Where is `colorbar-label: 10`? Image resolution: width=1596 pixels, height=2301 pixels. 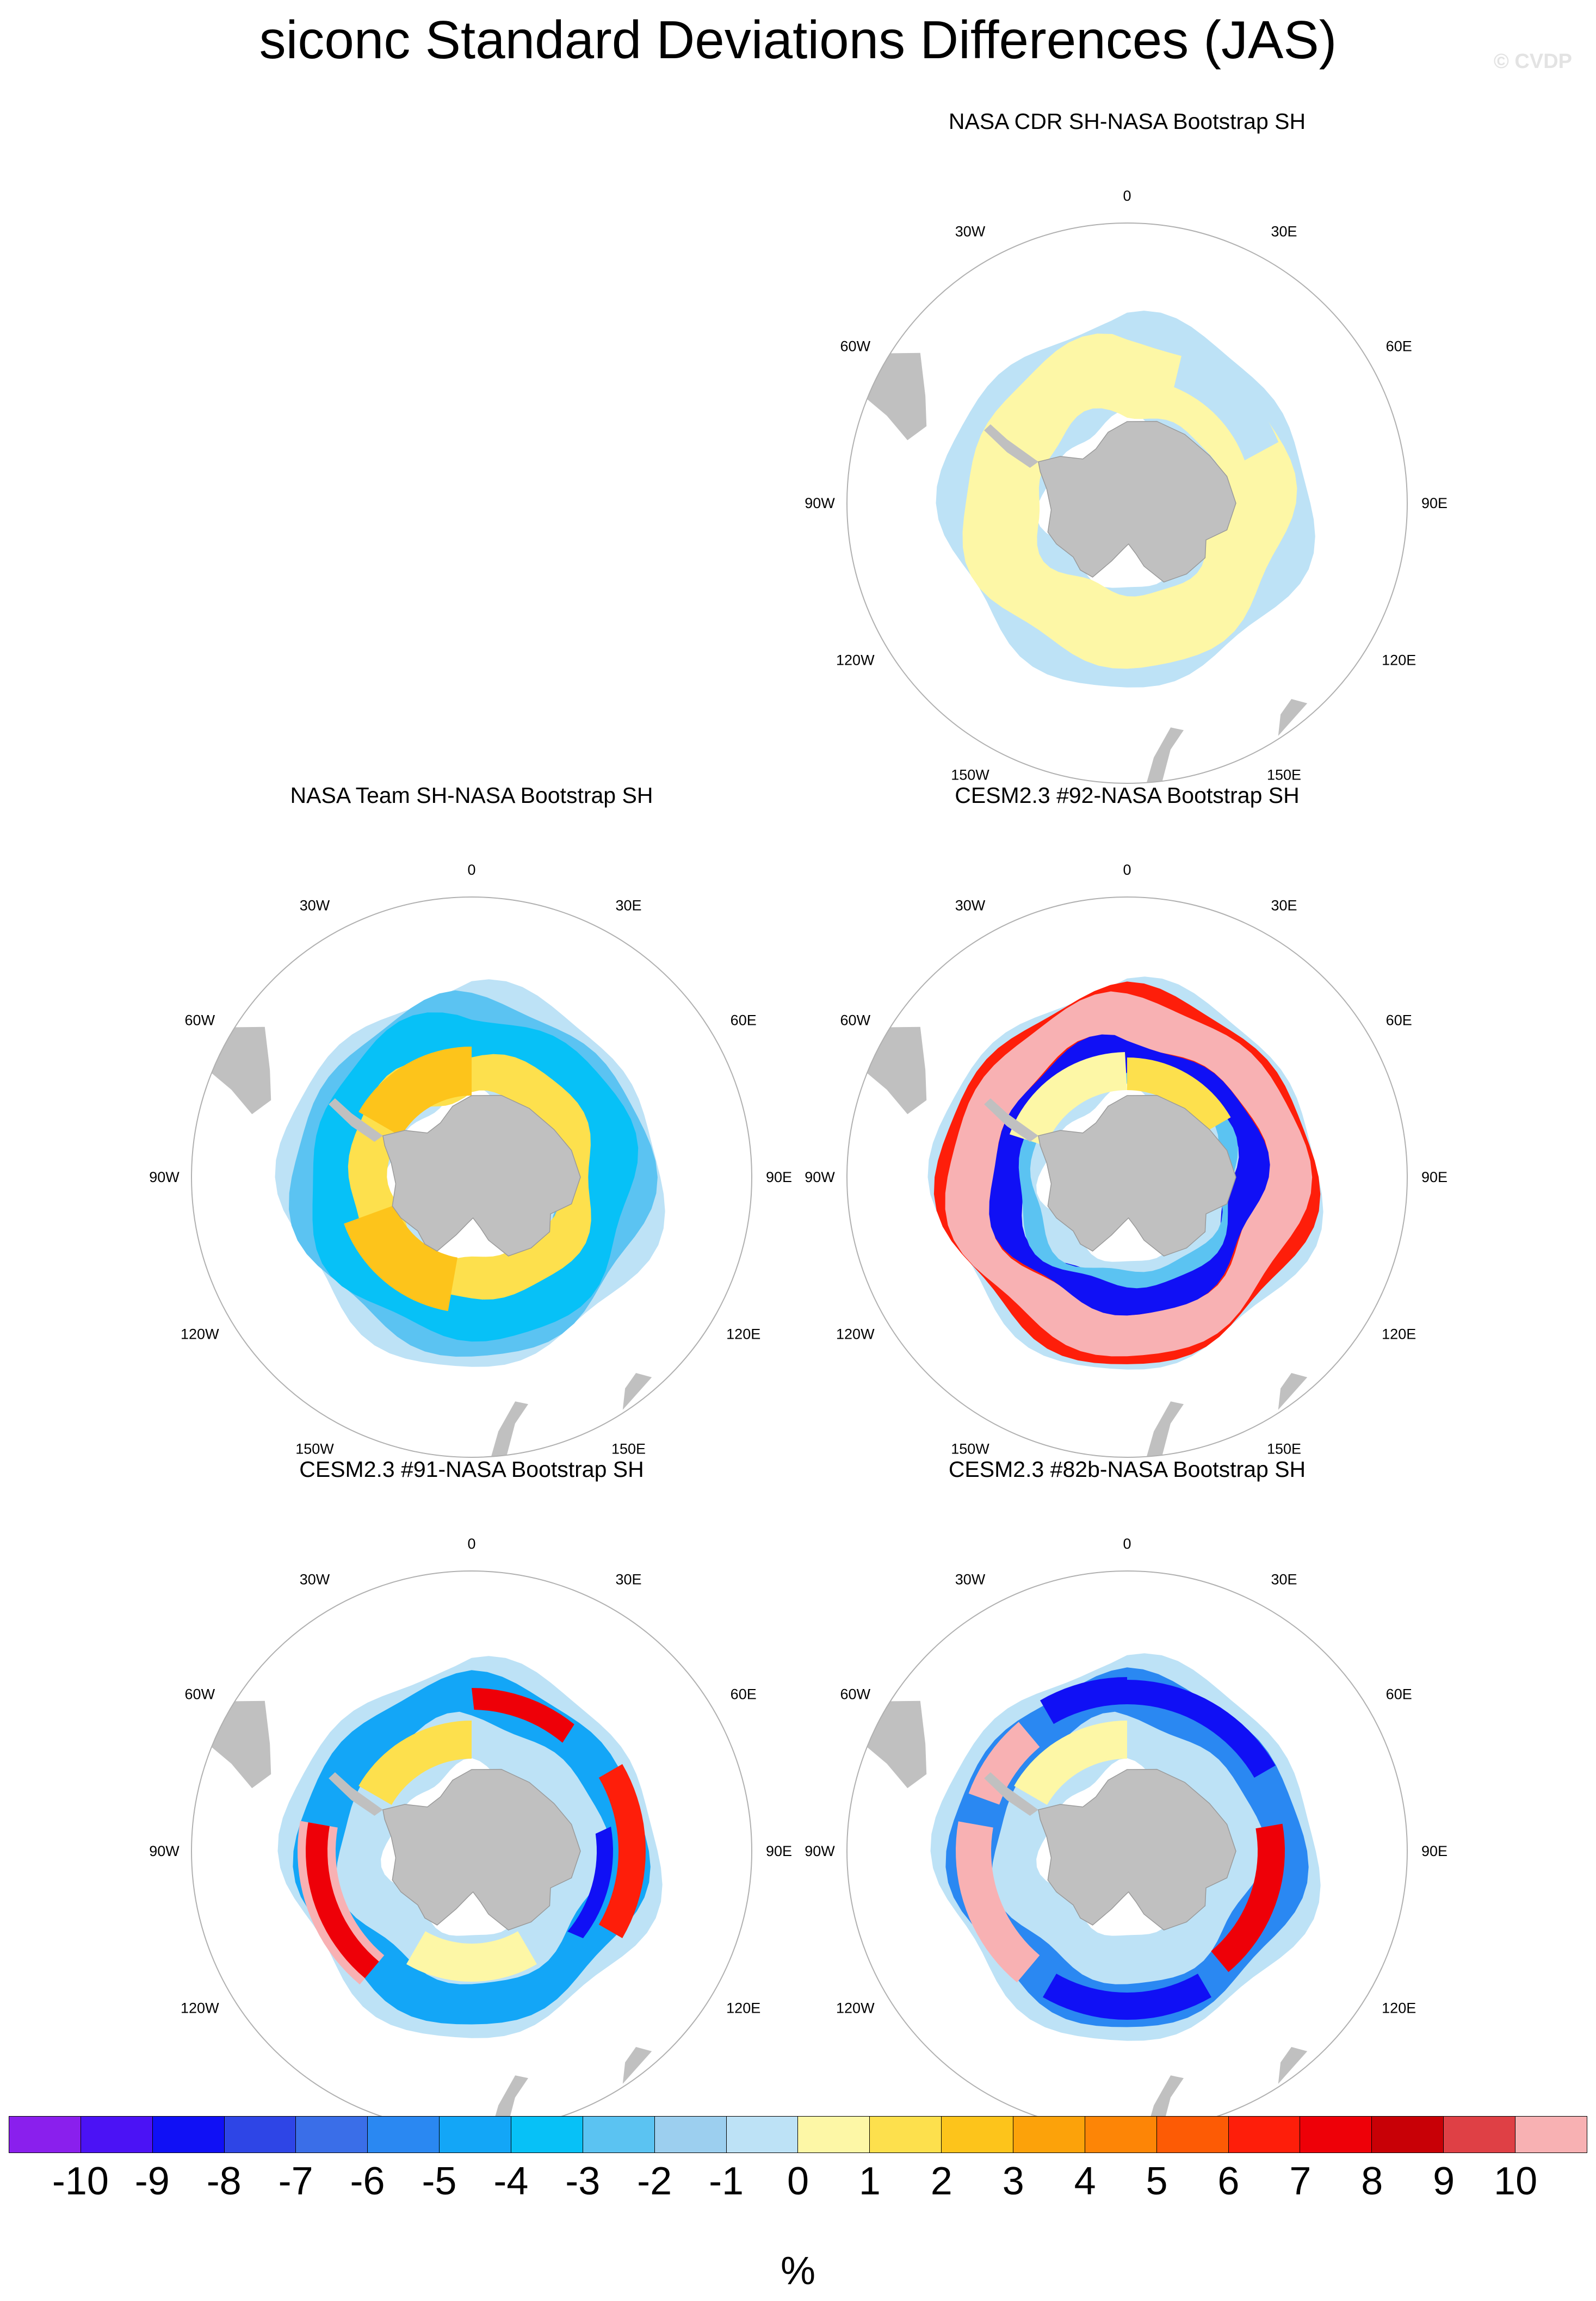 colorbar-label: 10 is located at coordinates (1516, 2181).